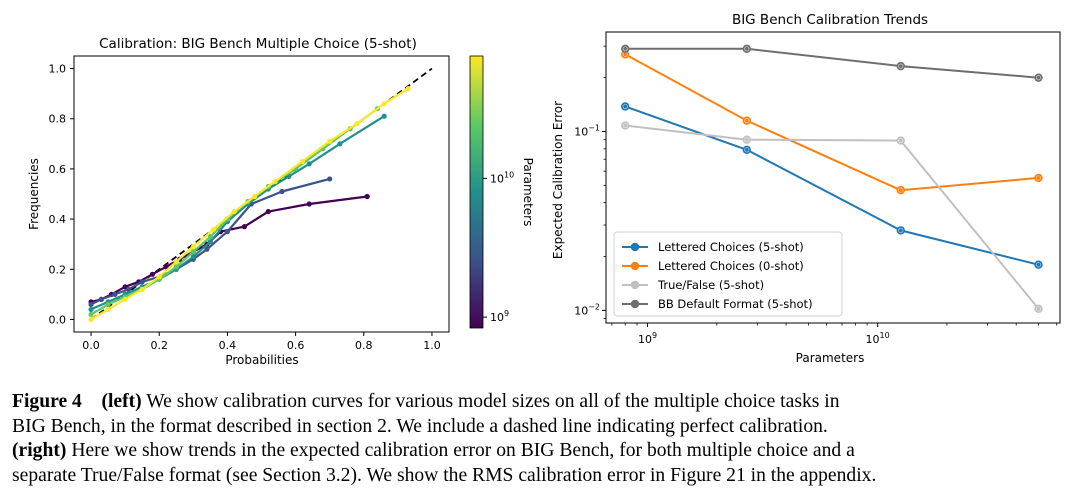 The image size is (1080, 504). I want to click on left-x-tick-label: 0.2, so click(159, 345).